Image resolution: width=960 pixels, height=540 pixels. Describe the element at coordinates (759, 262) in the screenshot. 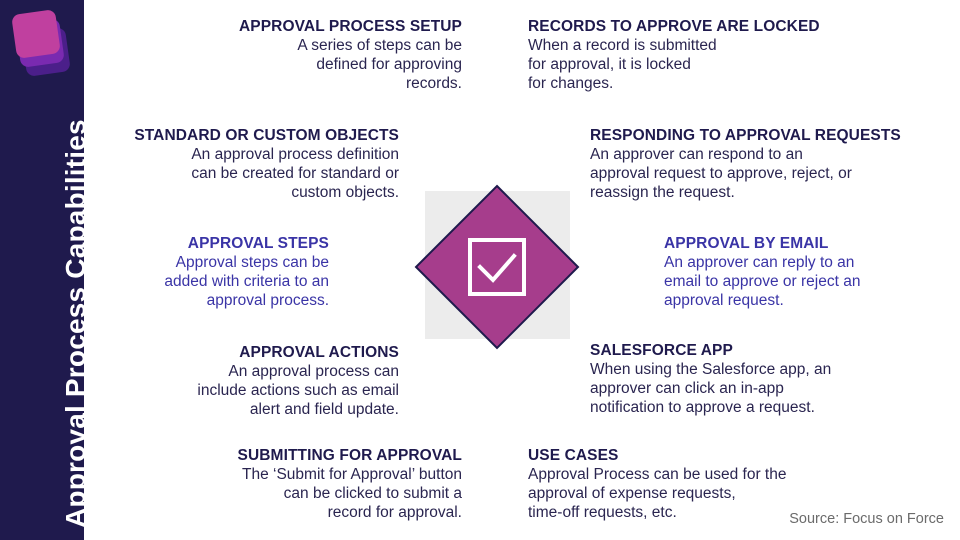

I see `block-line: An approver can reply to an` at that location.